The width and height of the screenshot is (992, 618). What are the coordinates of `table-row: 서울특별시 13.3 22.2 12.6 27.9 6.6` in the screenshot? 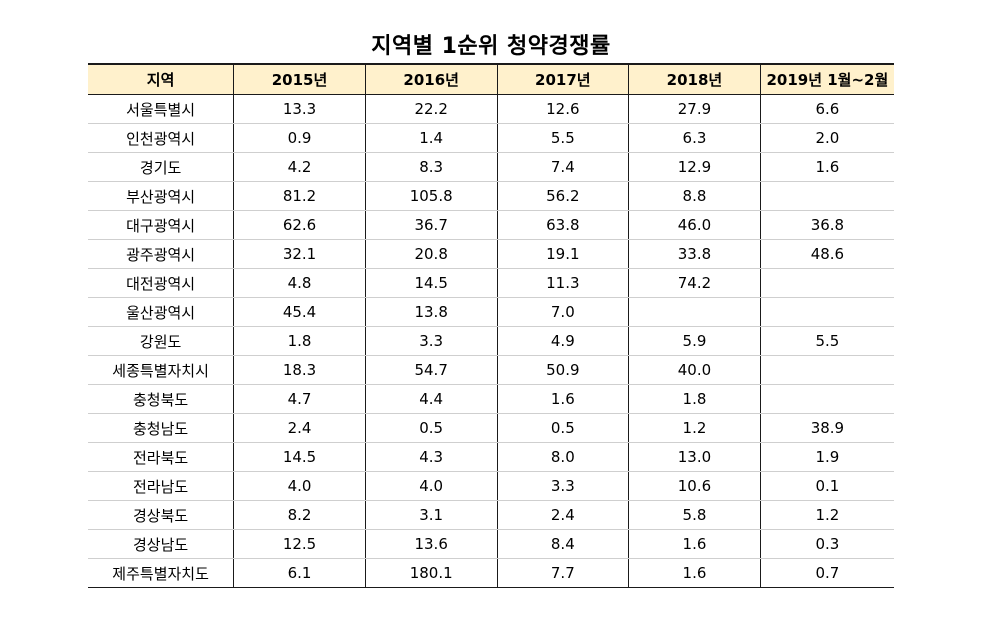 It's located at (491, 109).